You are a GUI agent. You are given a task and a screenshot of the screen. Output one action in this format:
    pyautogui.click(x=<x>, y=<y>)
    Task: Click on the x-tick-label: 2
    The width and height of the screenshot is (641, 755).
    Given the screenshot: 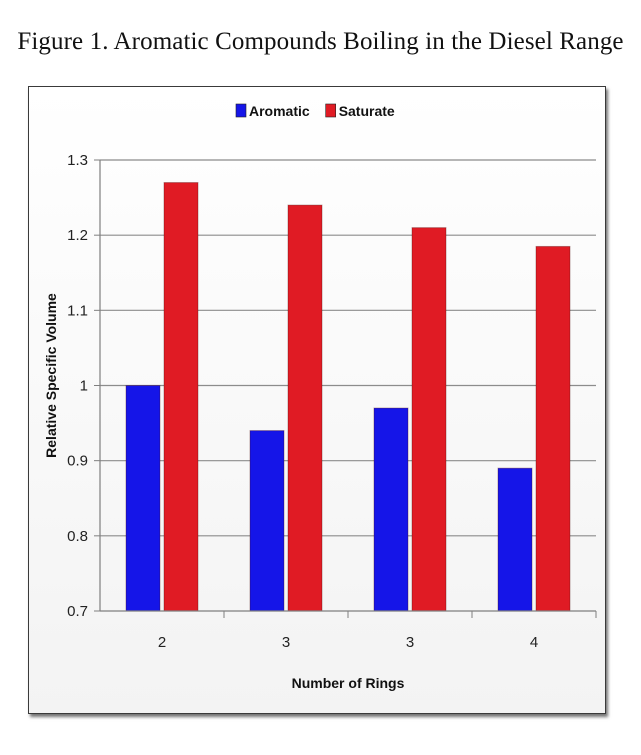 What is the action you would take?
    pyautogui.click(x=162, y=642)
    